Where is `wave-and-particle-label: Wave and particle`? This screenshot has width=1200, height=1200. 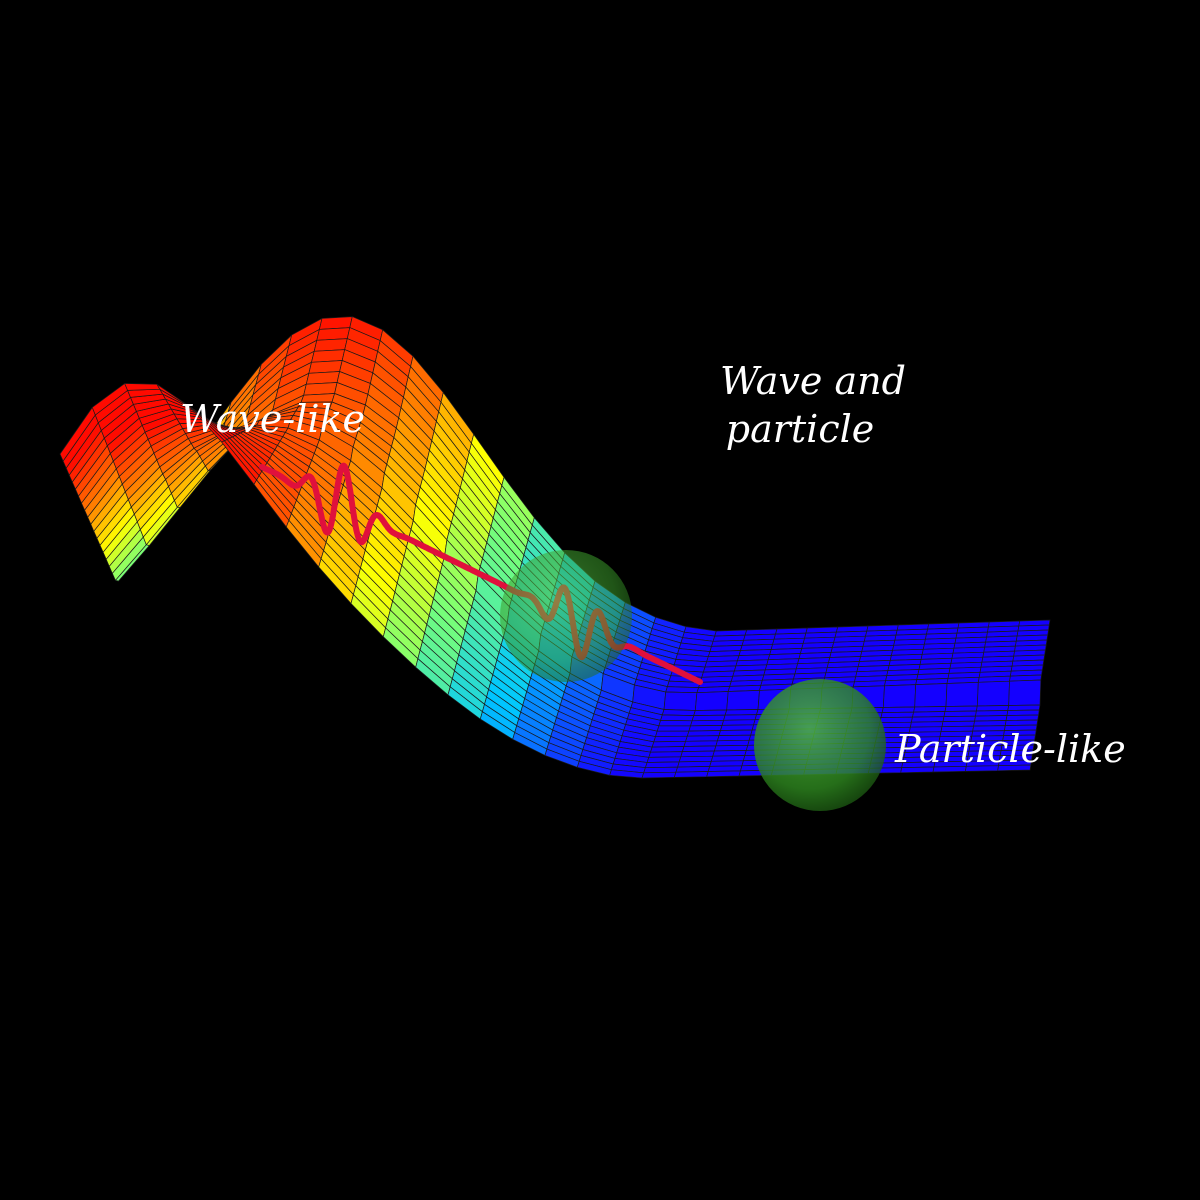
wave-and-particle-label: Wave and particle is located at coordinates (813, 405).